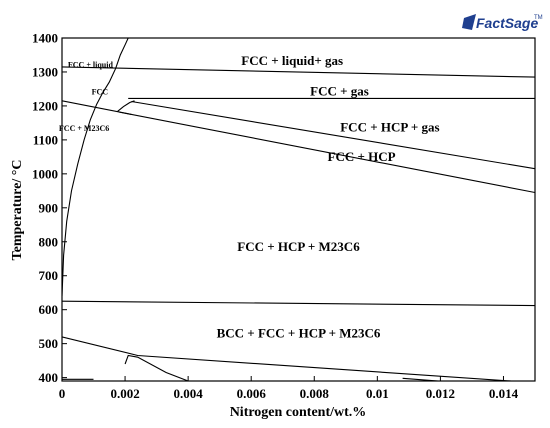 The width and height of the screenshot is (550, 428). I want to click on y-tick-label-4: 700, so click(49, 275).